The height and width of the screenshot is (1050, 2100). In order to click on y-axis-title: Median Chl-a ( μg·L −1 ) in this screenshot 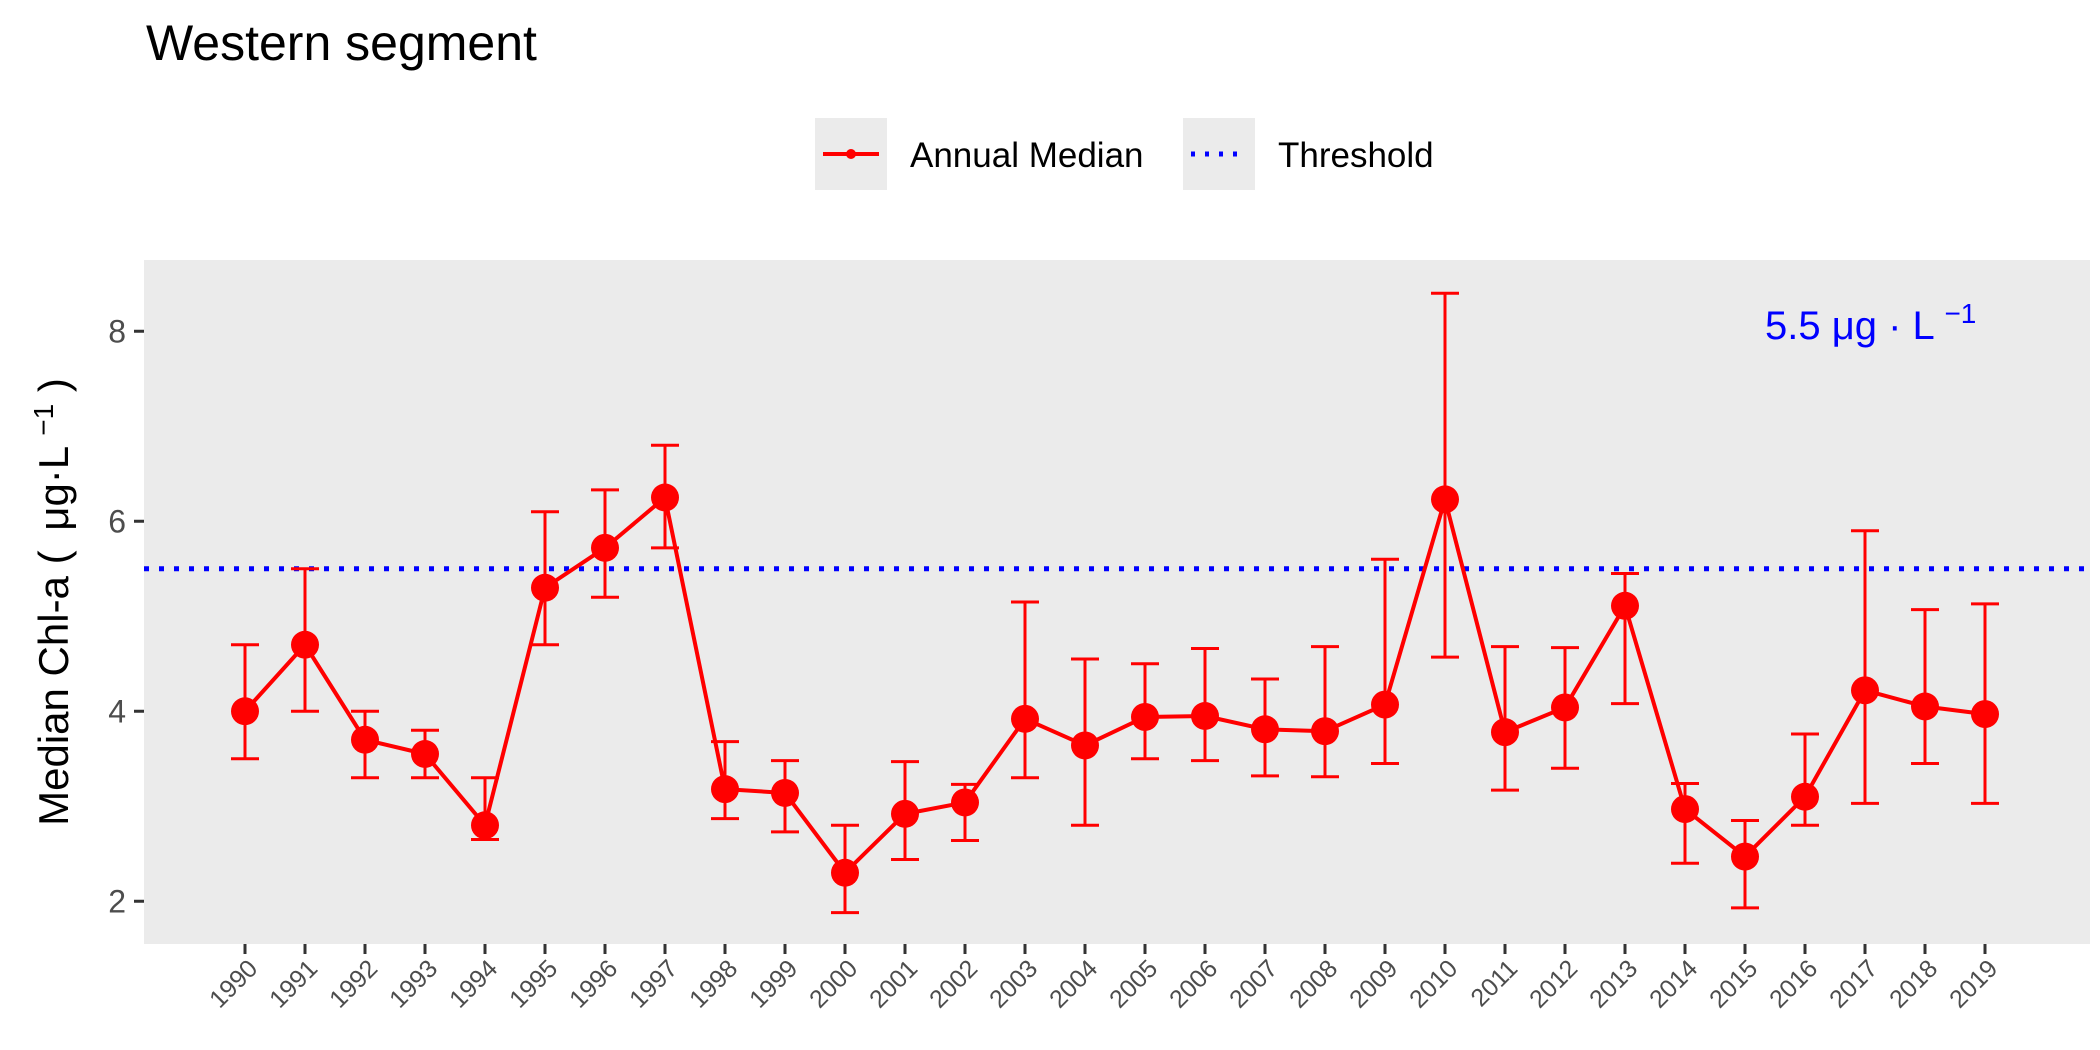, I will do `click(46, 602)`.